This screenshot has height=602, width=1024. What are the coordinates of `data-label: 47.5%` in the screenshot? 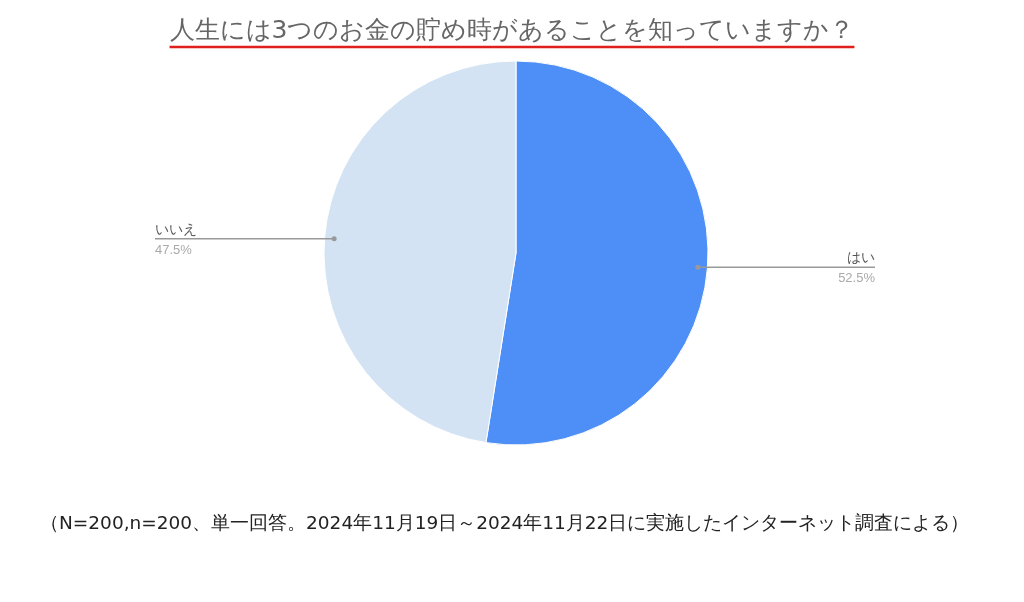 It's located at (174, 249).